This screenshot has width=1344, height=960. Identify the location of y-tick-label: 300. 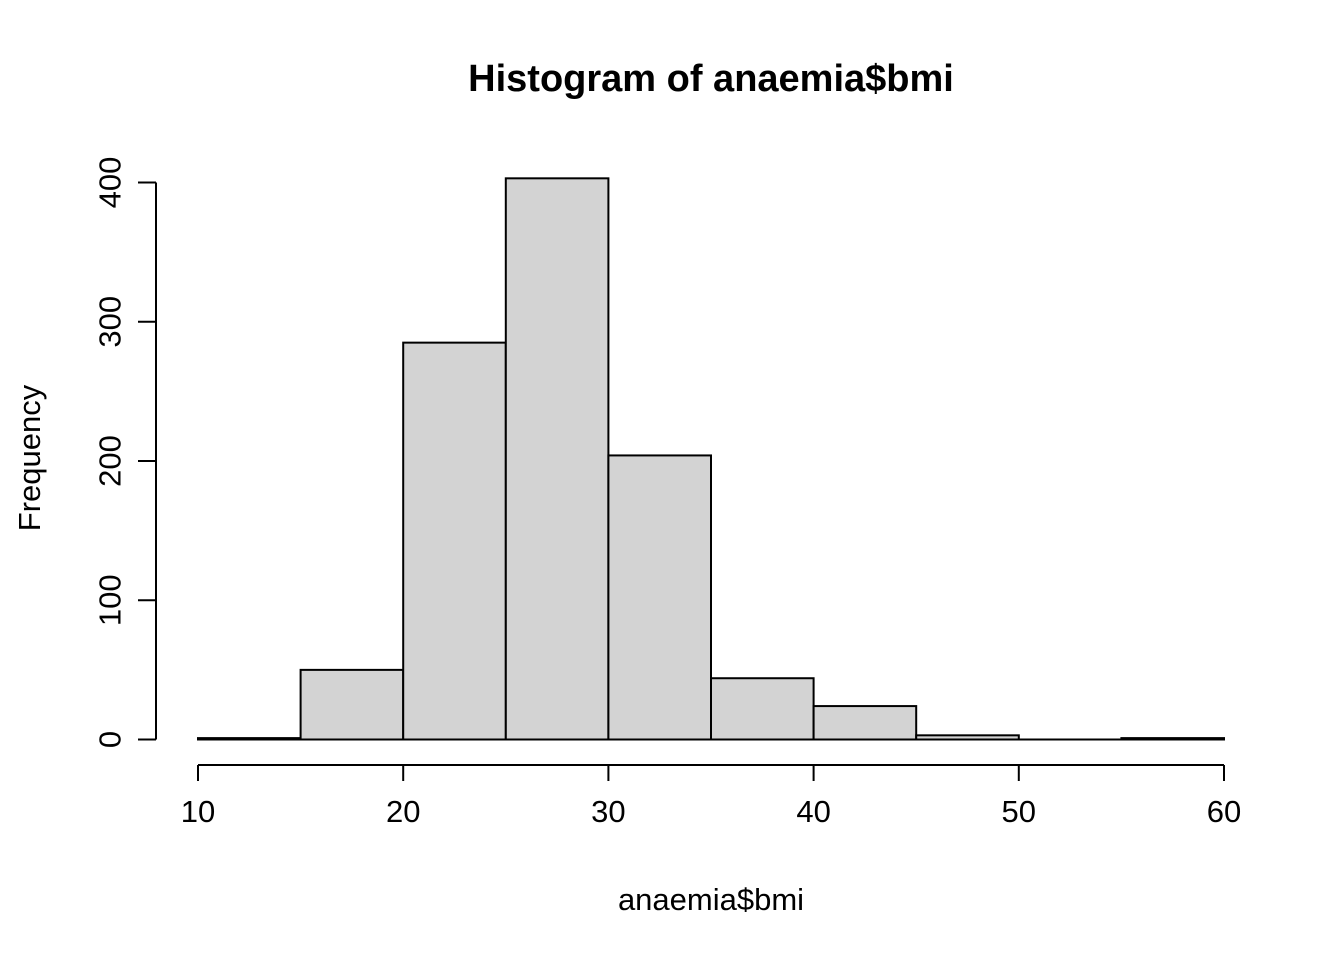
(110, 322).